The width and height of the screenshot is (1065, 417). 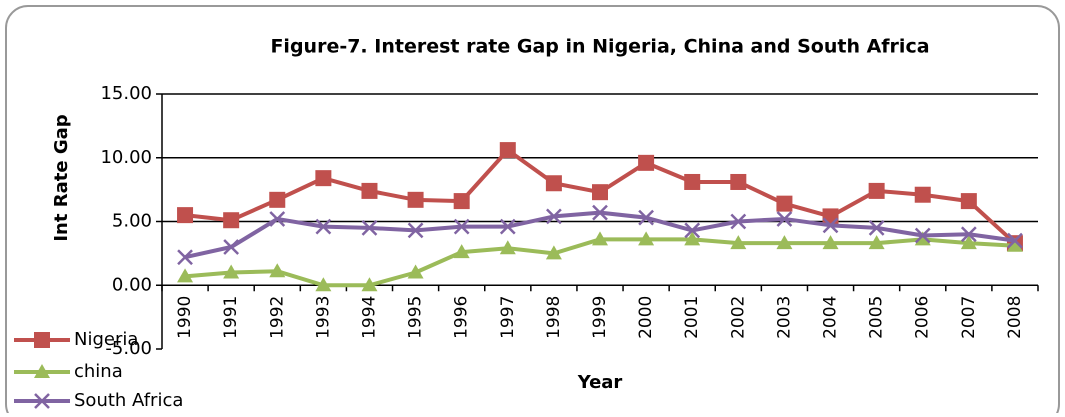 I want to click on x-axis-title: Year, so click(x=600, y=382).